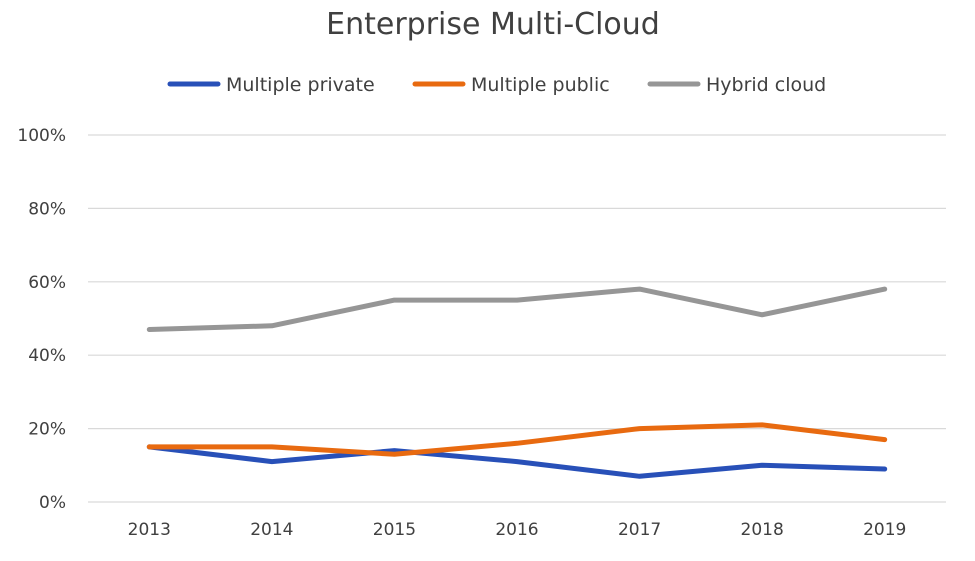  What do you see at coordinates (47, 430) in the screenshot?
I see `y-tick-label: 20%` at bounding box center [47, 430].